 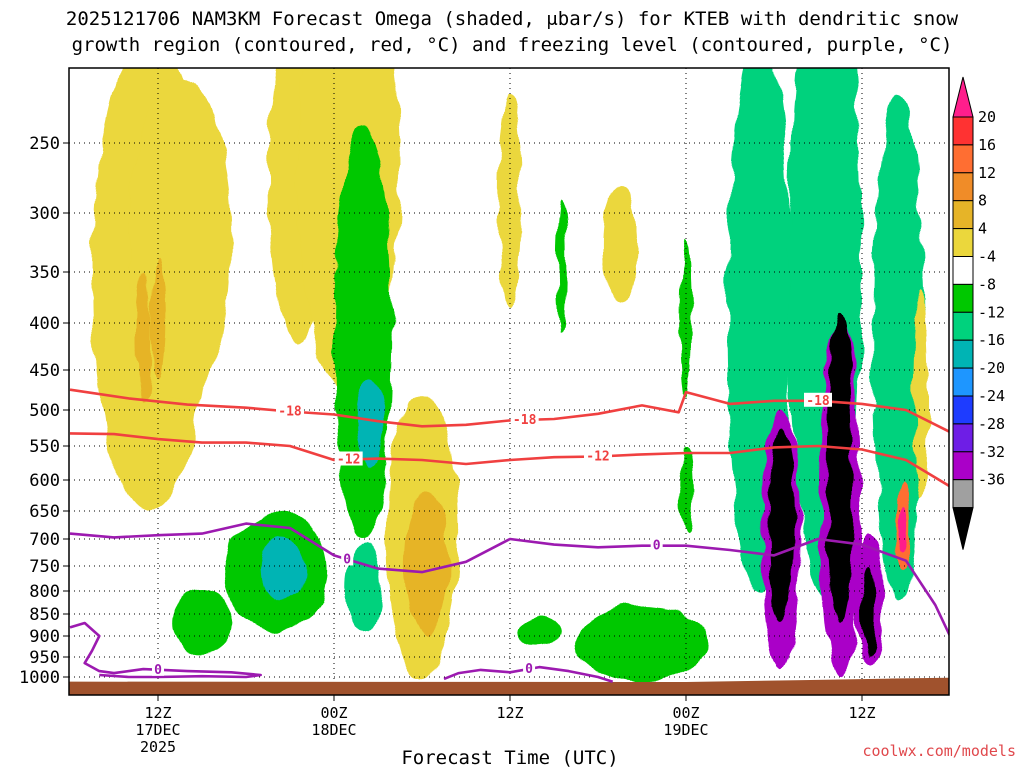 I want to click on ytick-label-300: 300, so click(x=44, y=214).